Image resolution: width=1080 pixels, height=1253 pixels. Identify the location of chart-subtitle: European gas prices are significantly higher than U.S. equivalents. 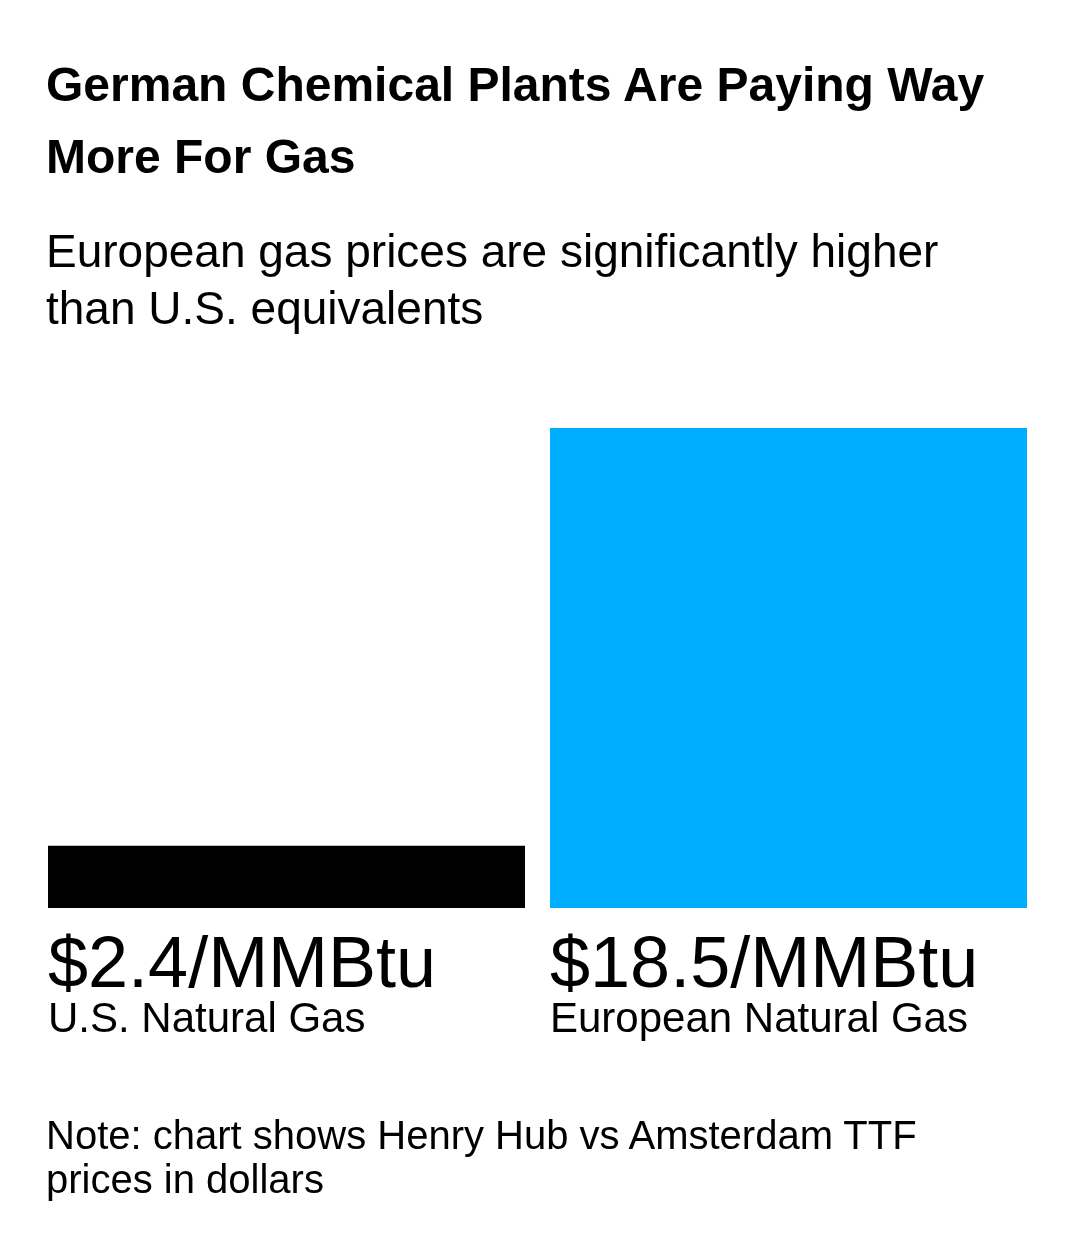
(493, 280).